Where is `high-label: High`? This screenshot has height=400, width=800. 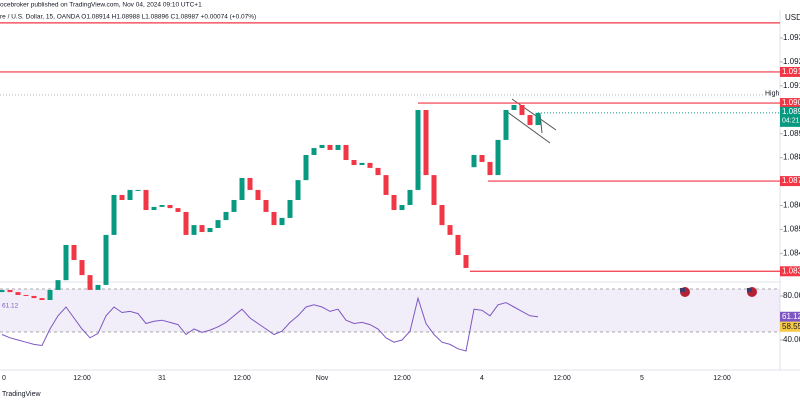
high-label: High is located at coordinates (772, 93).